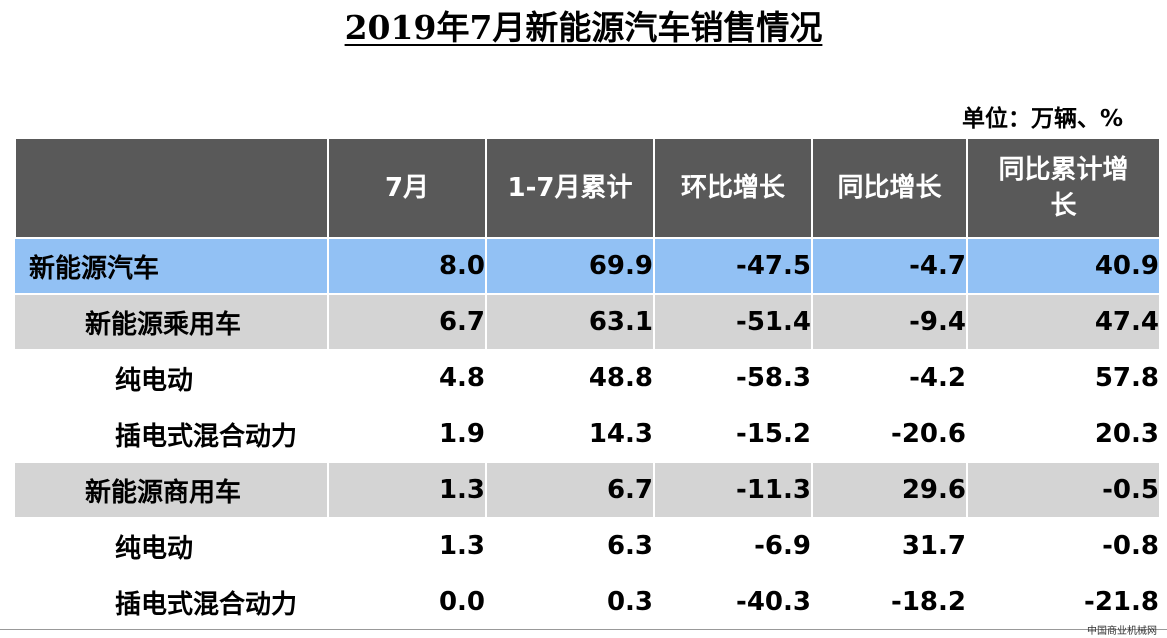  Describe the element at coordinates (407, 378) in the screenshot. I see `value-cell: 4.8` at that location.